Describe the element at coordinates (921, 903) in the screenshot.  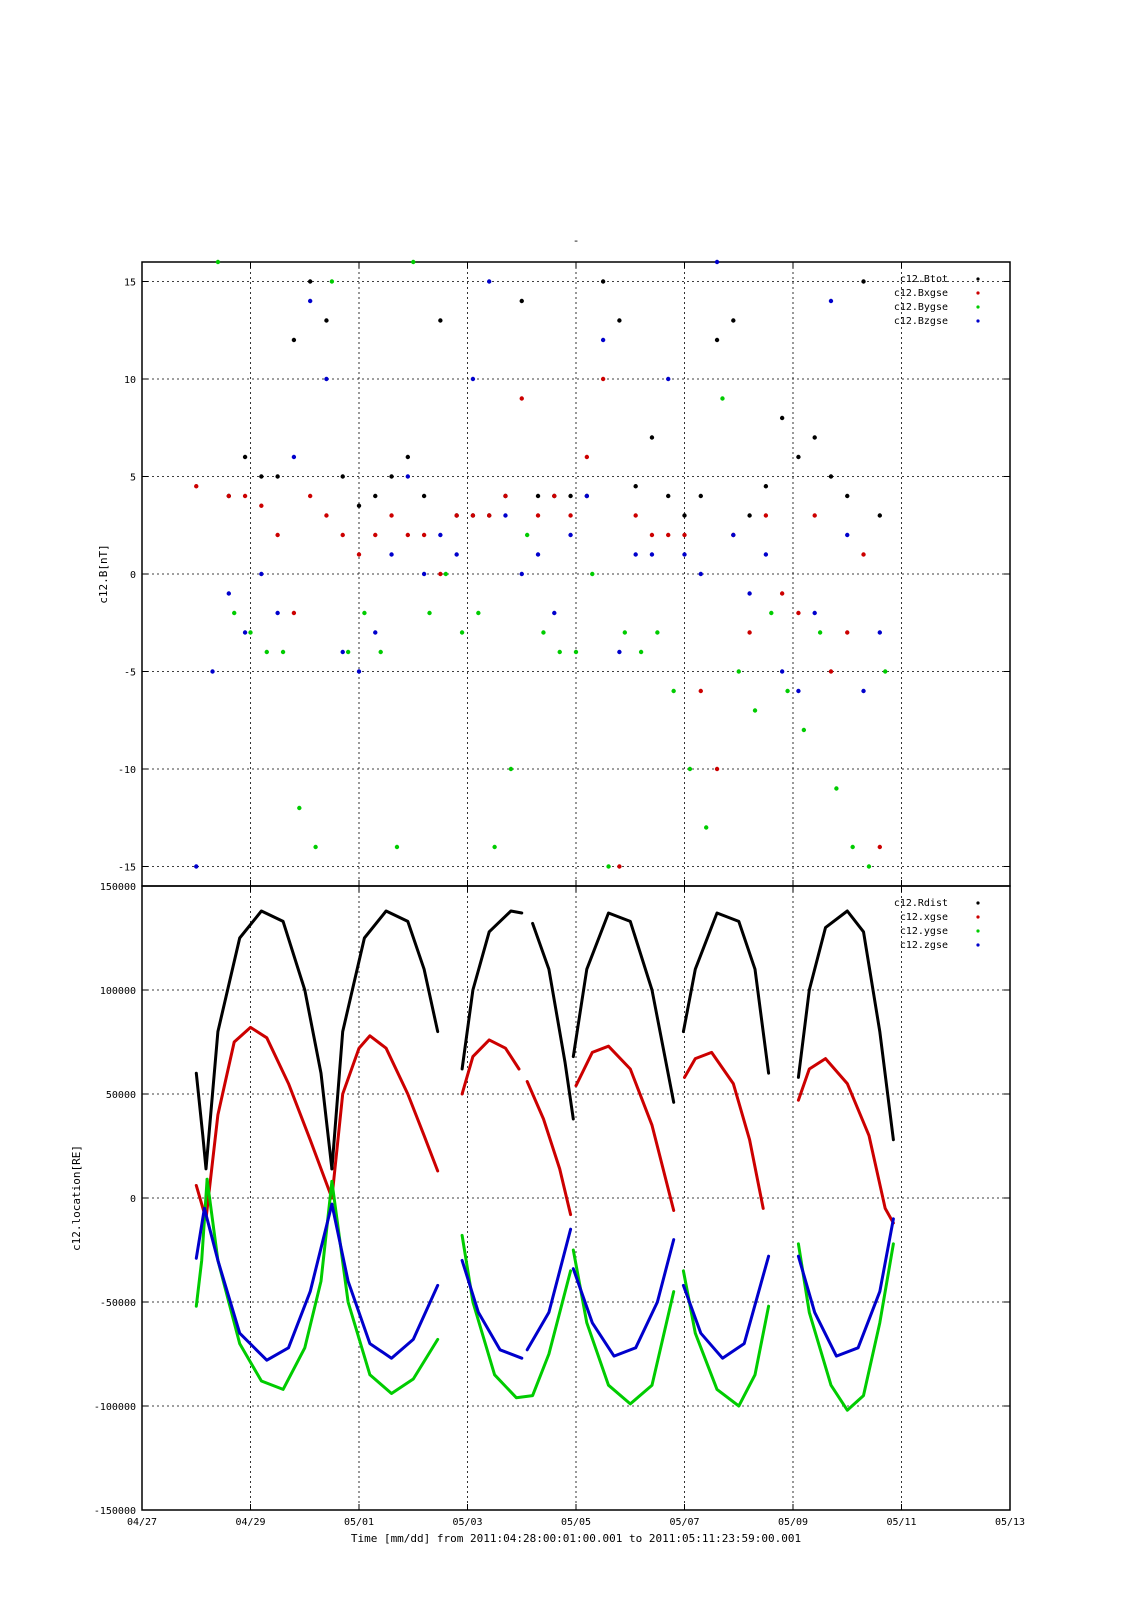
I see `legend-label: c12.Rdist` at that location.